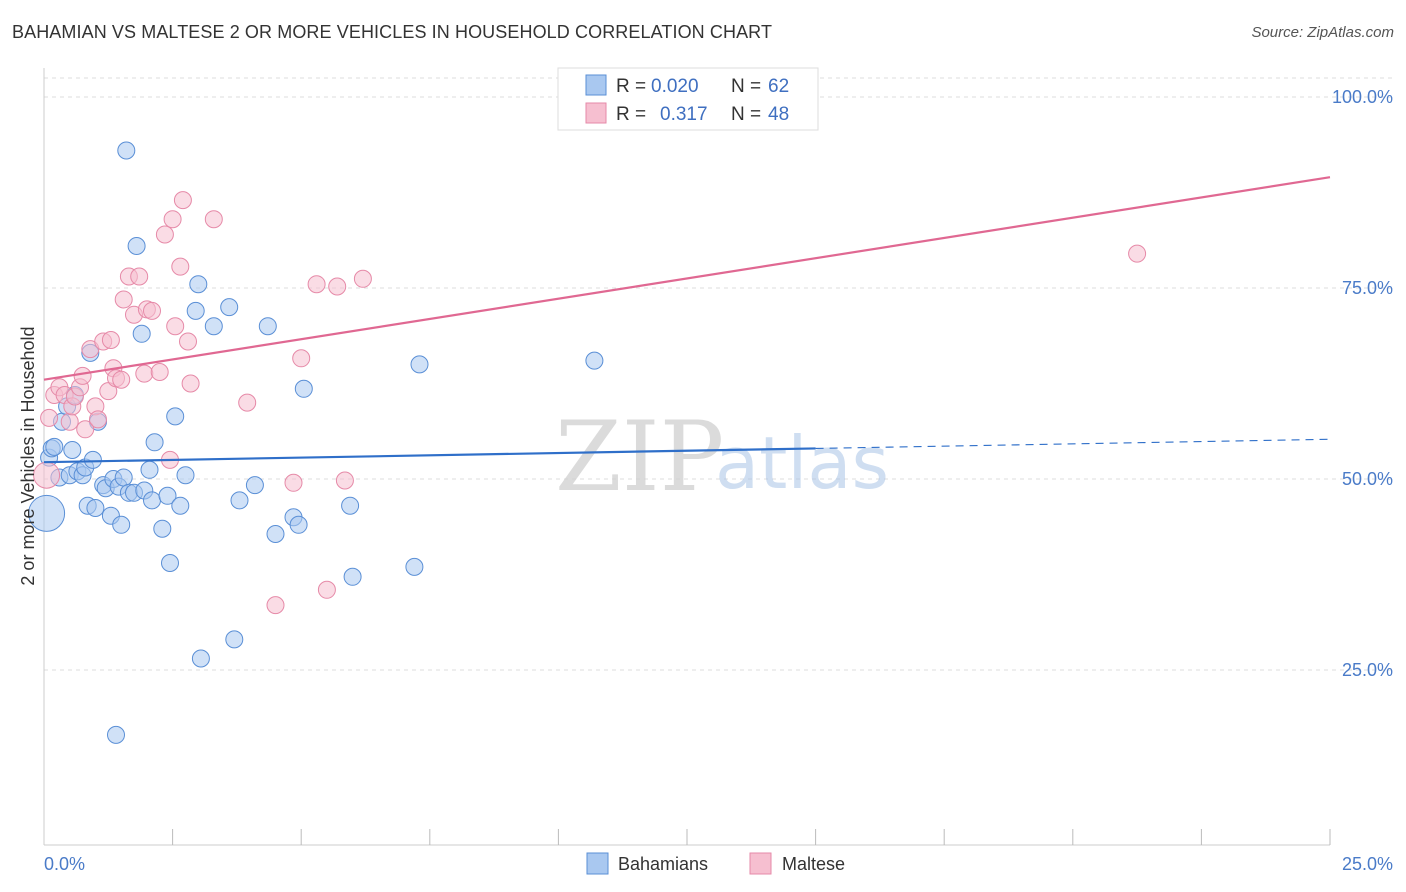 The height and width of the screenshot is (892, 1406). I want to click on bottom-legend-label-maltese: Maltese, so click(813, 864).